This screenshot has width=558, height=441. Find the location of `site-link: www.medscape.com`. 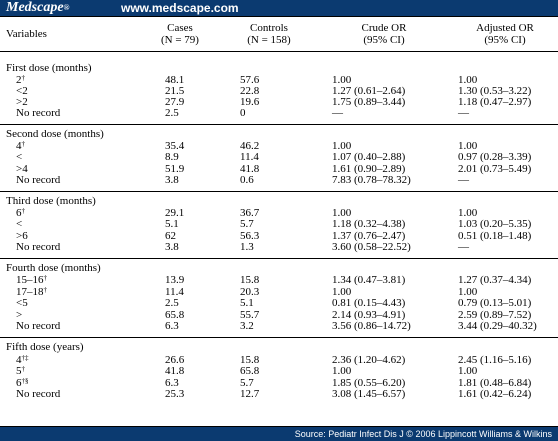

site-link: www.medscape.com is located at coordinates (180, 8).